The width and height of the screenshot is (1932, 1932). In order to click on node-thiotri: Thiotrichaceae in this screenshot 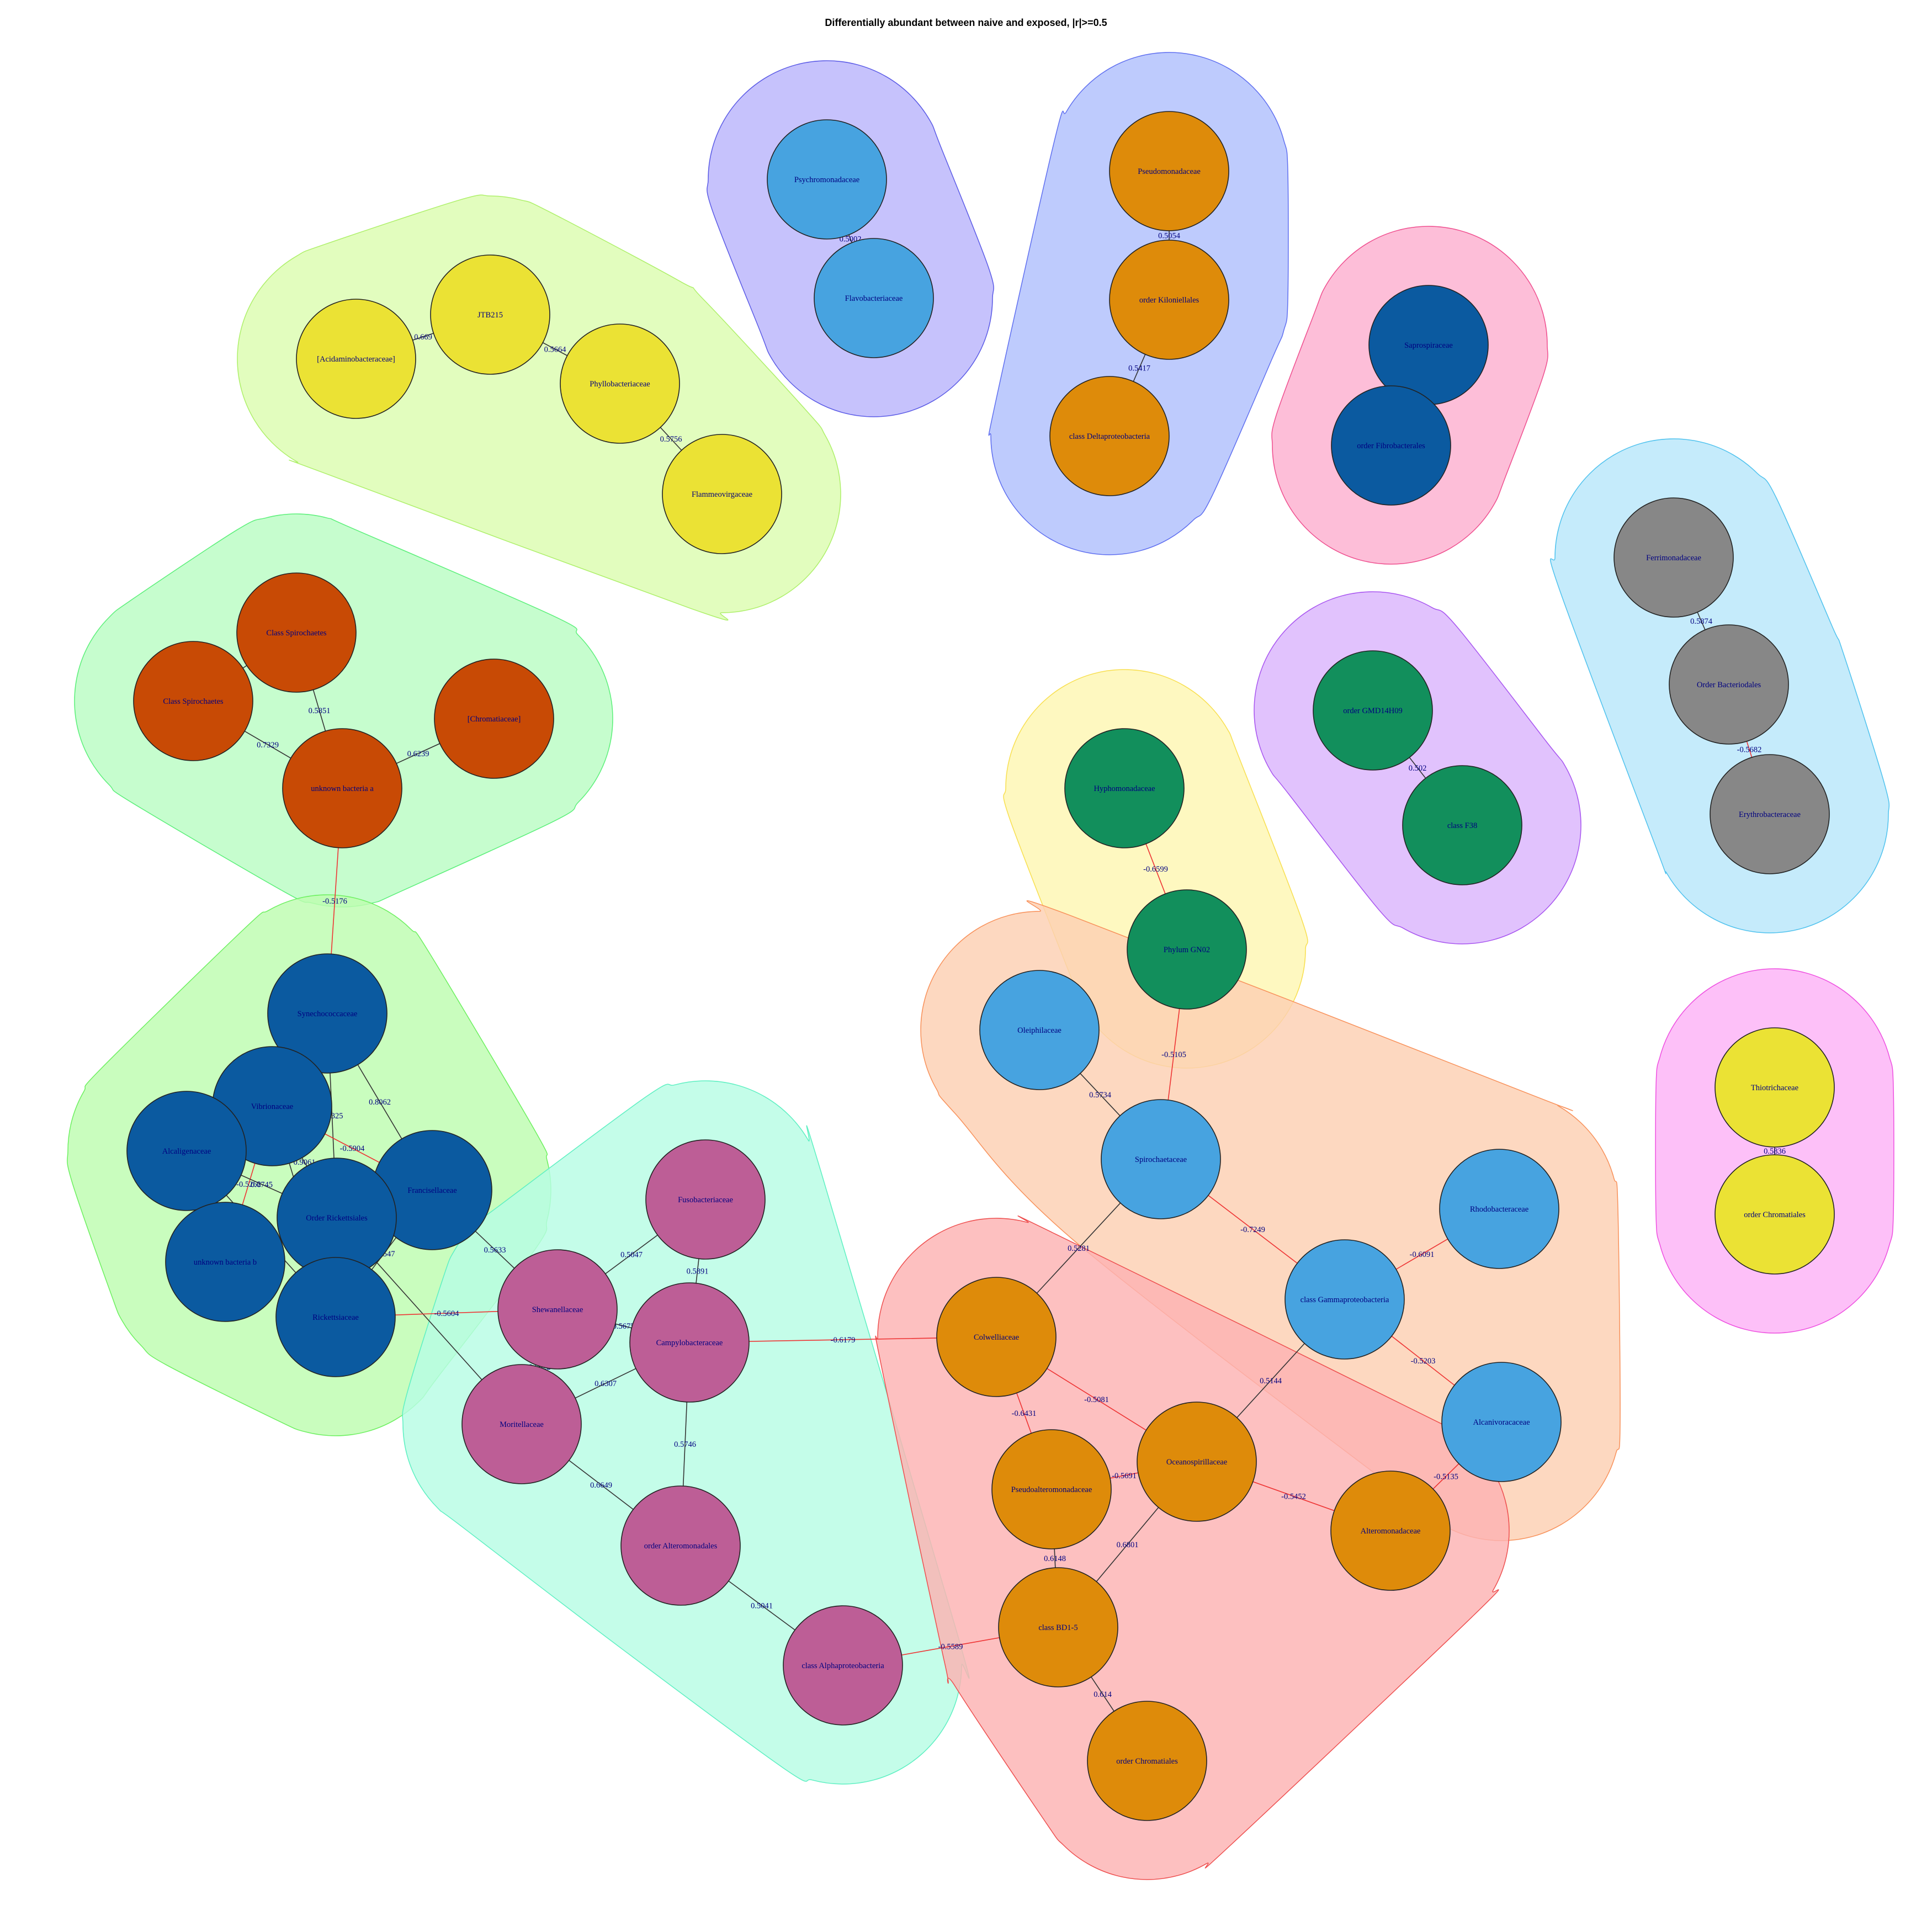, I will do `click(1775, 1088)`.